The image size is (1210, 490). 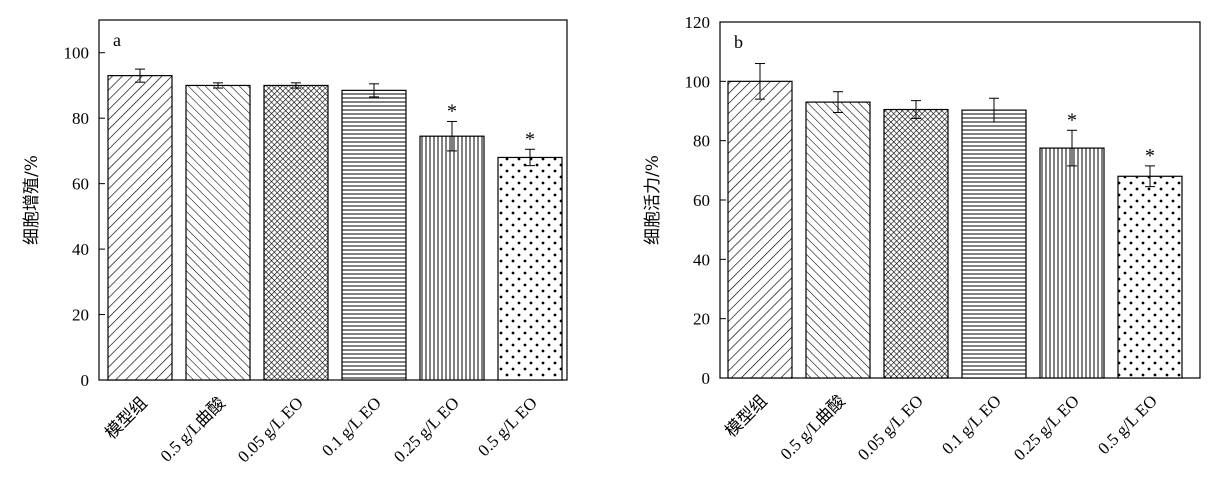 What do you see at coordinates (32, 200) in the screenshot?
I see `y-axis-title: 细胞增殖/%` at bounding box center [32, 200].